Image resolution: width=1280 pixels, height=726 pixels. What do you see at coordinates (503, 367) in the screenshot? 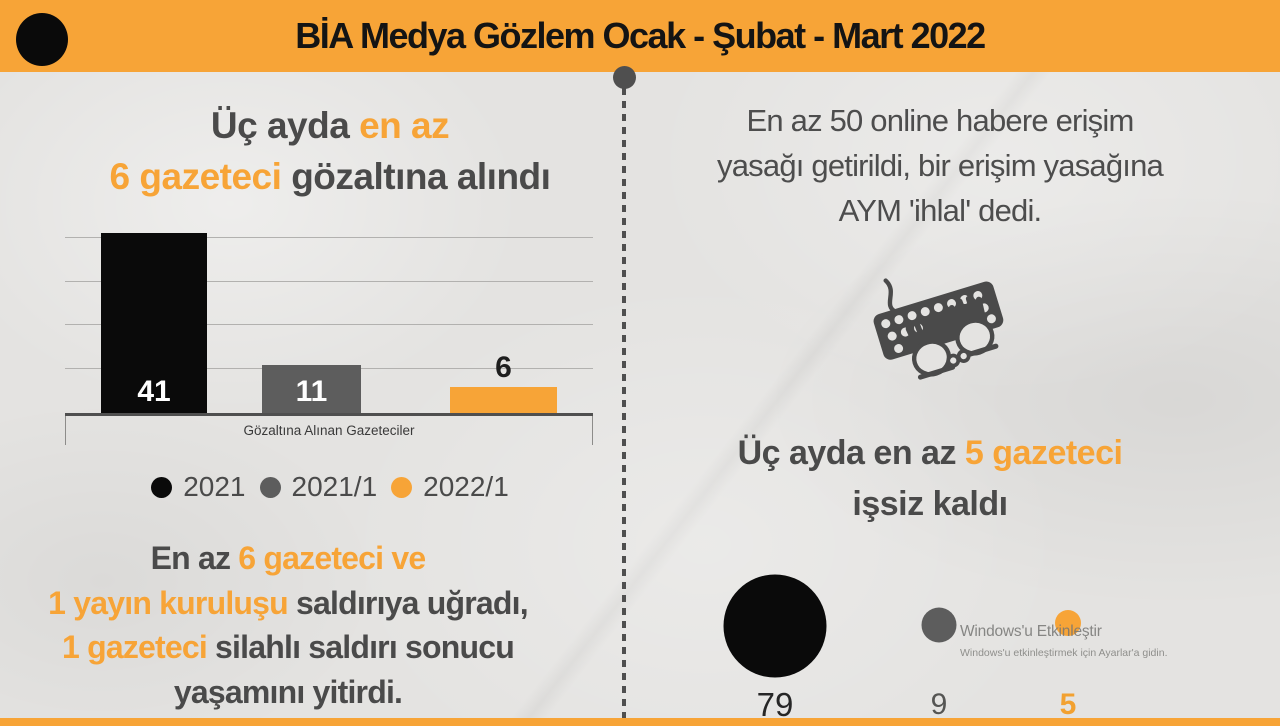
I see `bar-2022-1-value: 6` at bounding box center [503, 367].